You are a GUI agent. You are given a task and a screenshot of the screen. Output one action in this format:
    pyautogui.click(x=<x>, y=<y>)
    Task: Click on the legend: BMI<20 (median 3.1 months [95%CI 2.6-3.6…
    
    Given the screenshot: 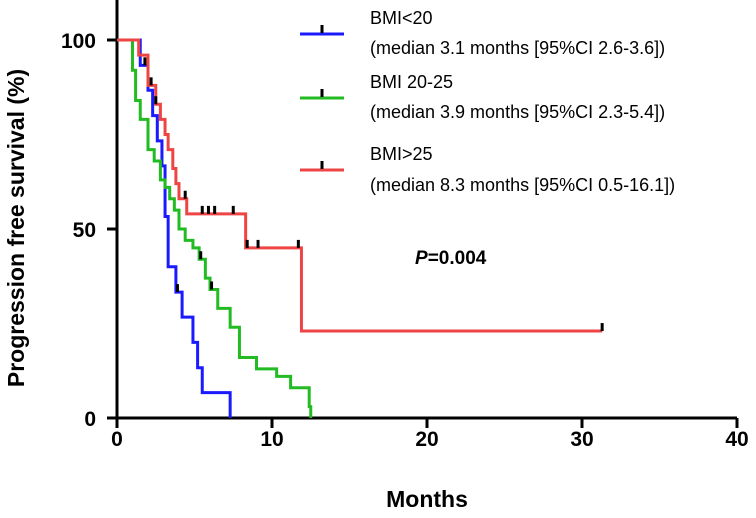 What is the action you would take?
    pyautogui.click(x=522, y=101)
    